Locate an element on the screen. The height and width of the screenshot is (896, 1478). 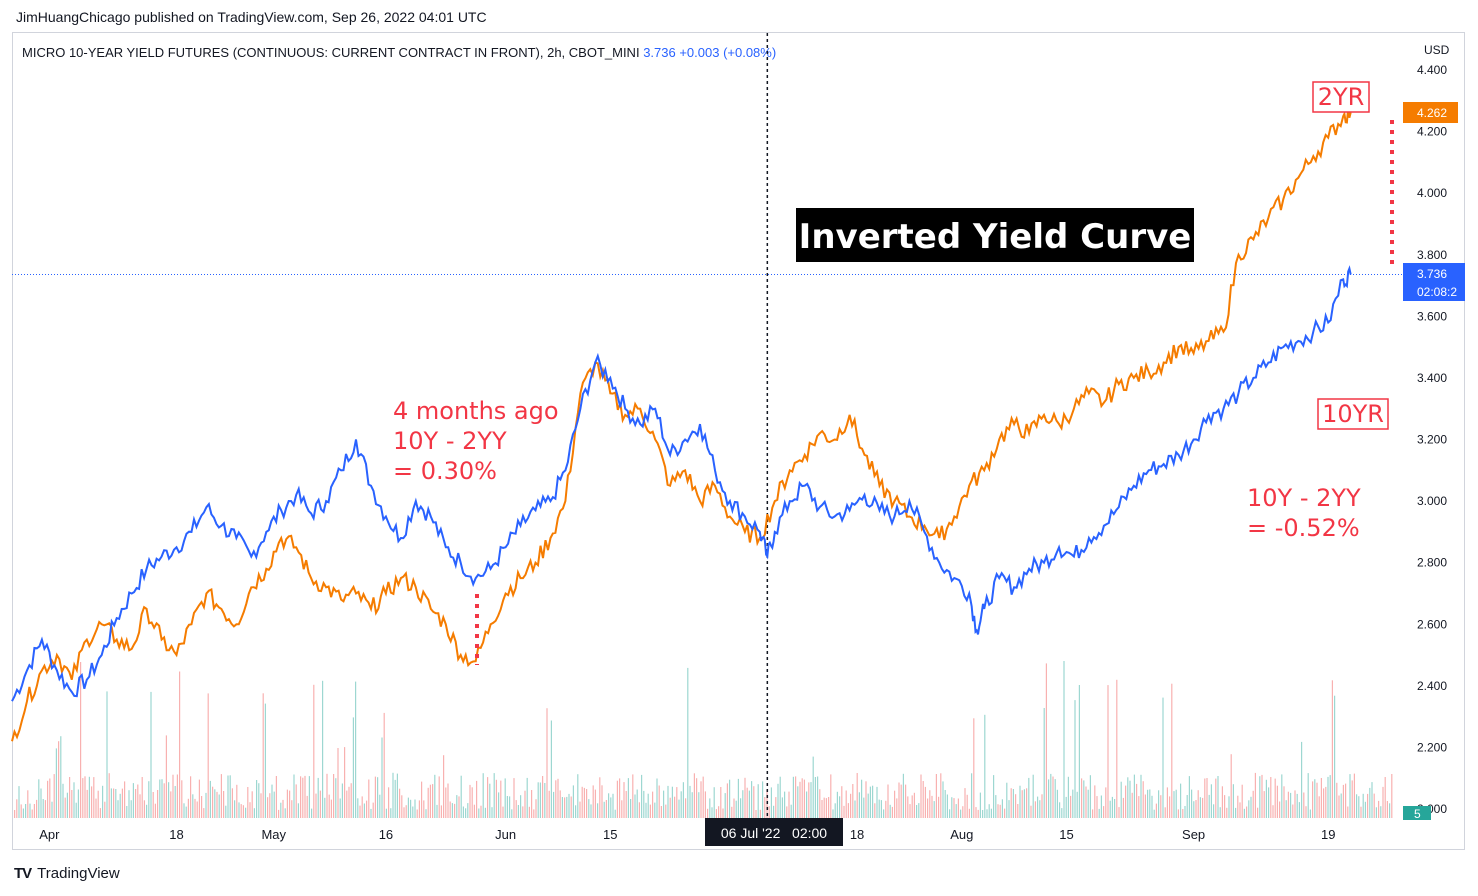
y-tick-label: 4.000 is located at coordinates (1432, 193).